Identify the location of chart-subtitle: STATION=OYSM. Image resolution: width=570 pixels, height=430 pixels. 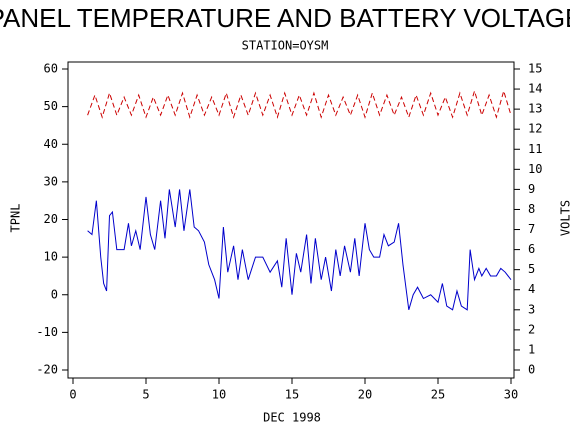
(285, 46).